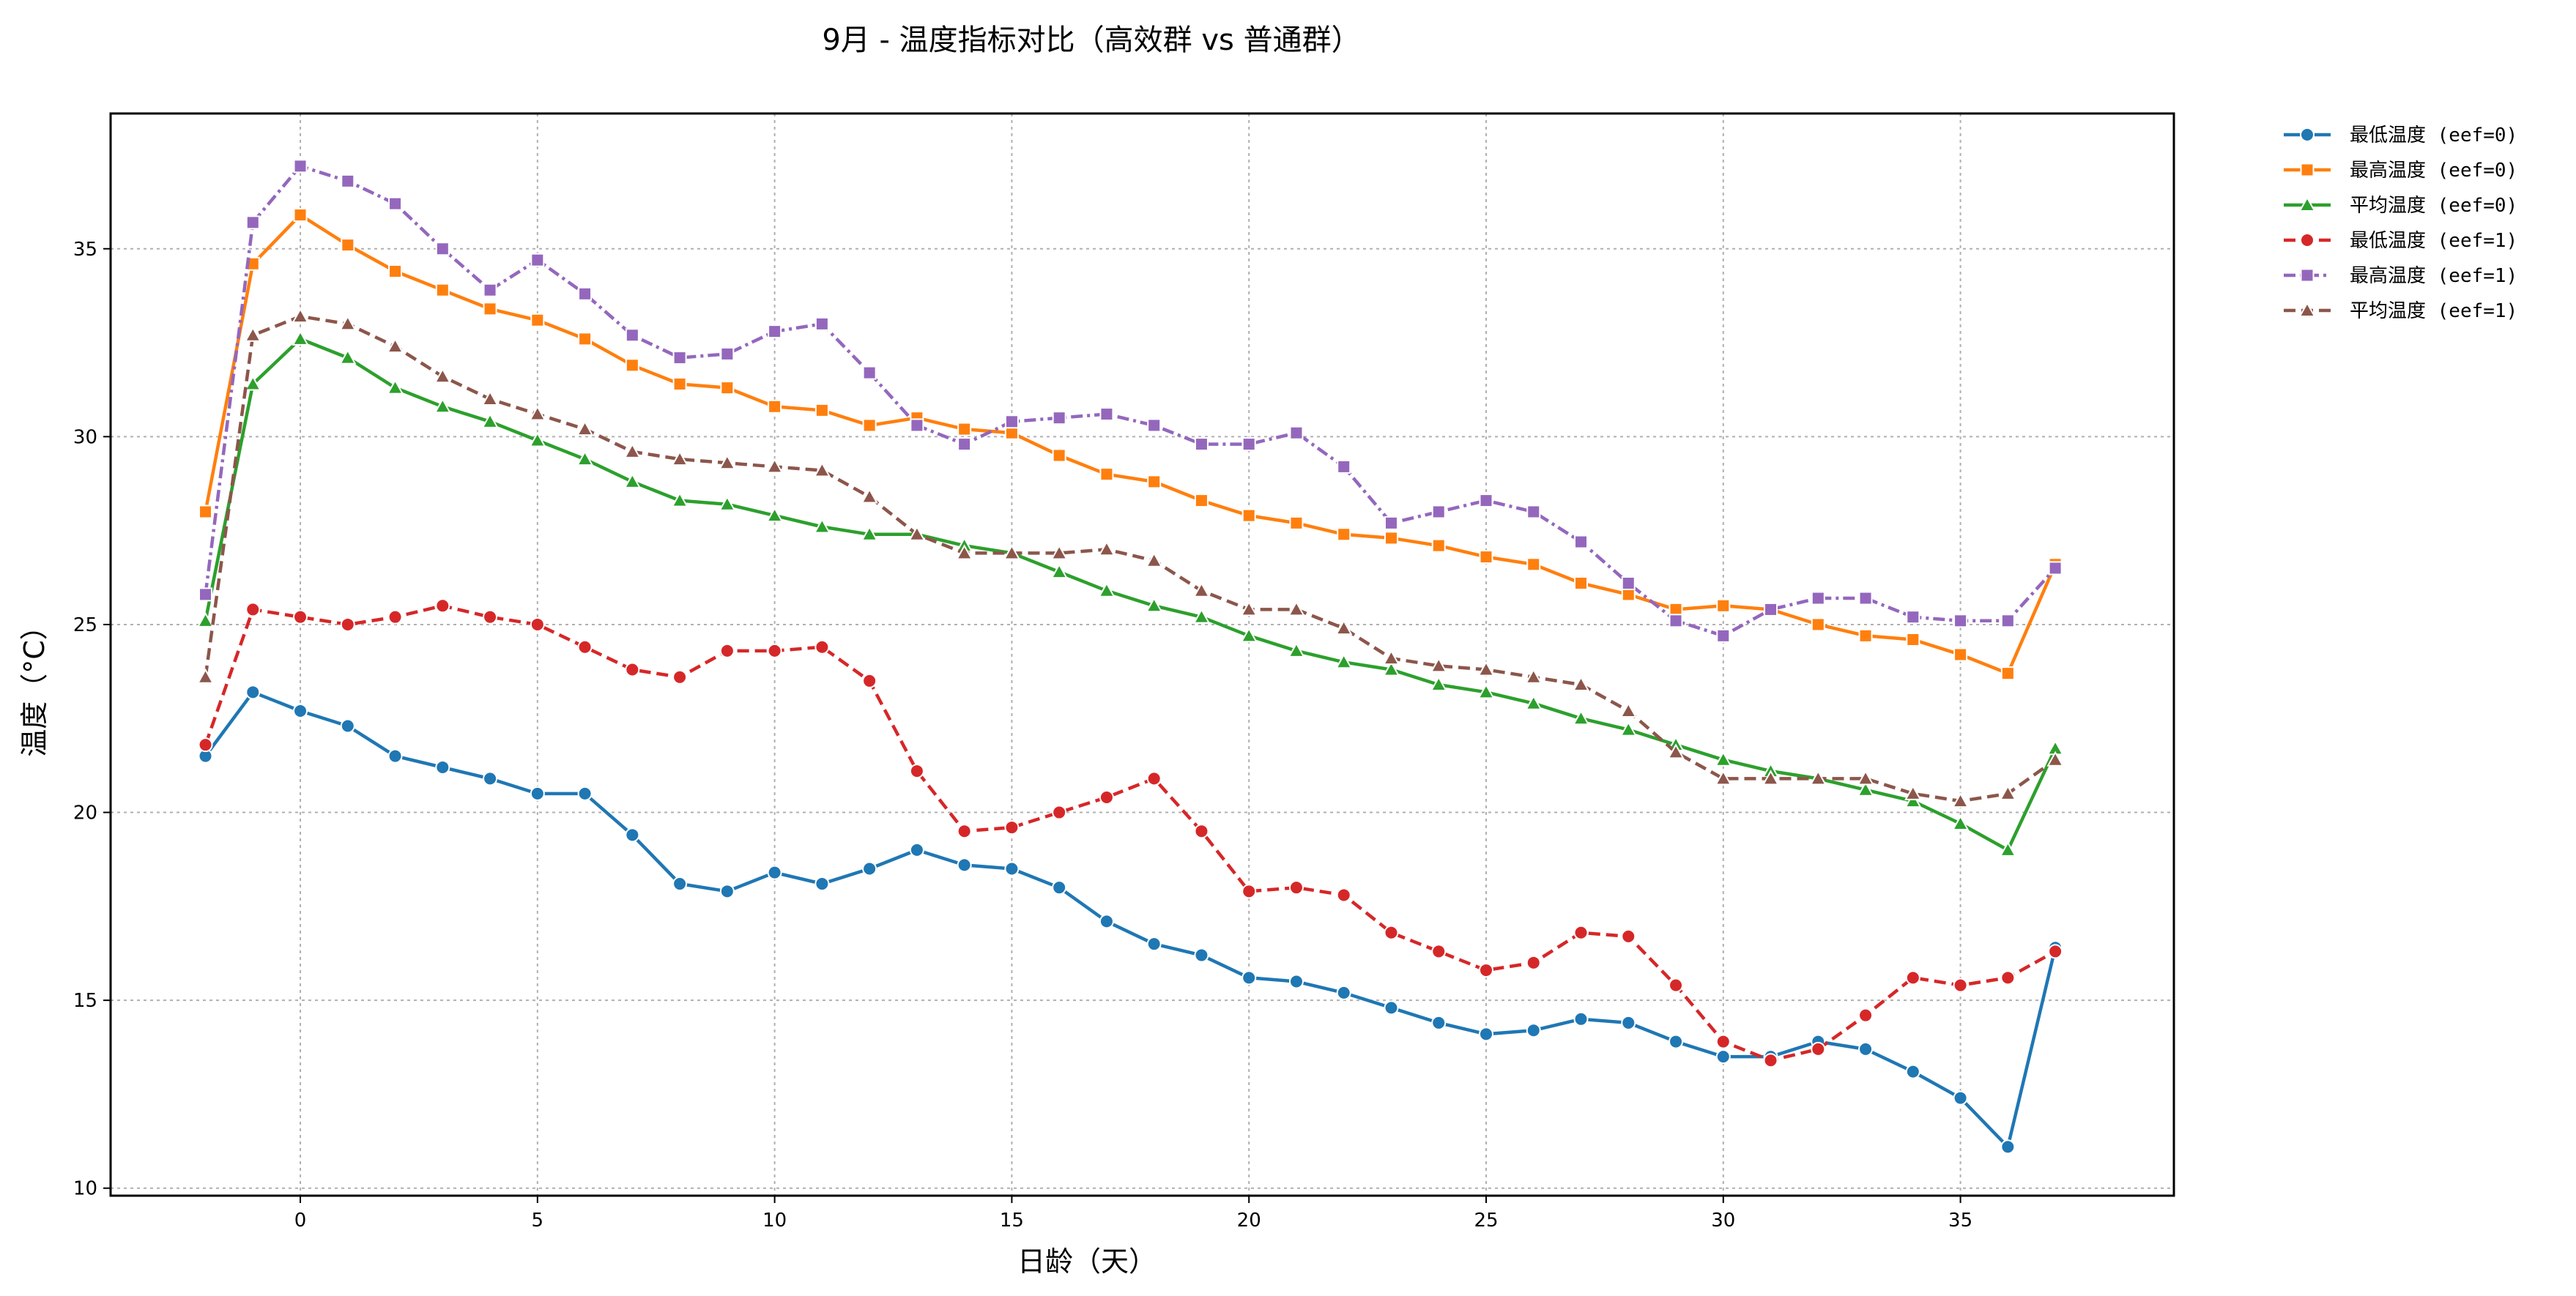 The width and height of the screenshot is (2576, 1296). I want to click on x-tick-label: 0, so click(300, 1221).